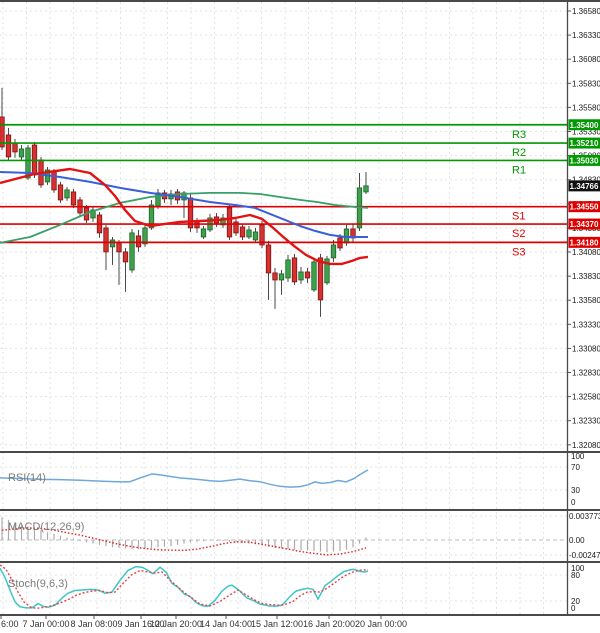 This screenshot has height=633, width=600. What do you see at coordinates (586, 59) in the screenshot?
I see `price-axis-label: 1.36080` at bounding box center [586, 59].